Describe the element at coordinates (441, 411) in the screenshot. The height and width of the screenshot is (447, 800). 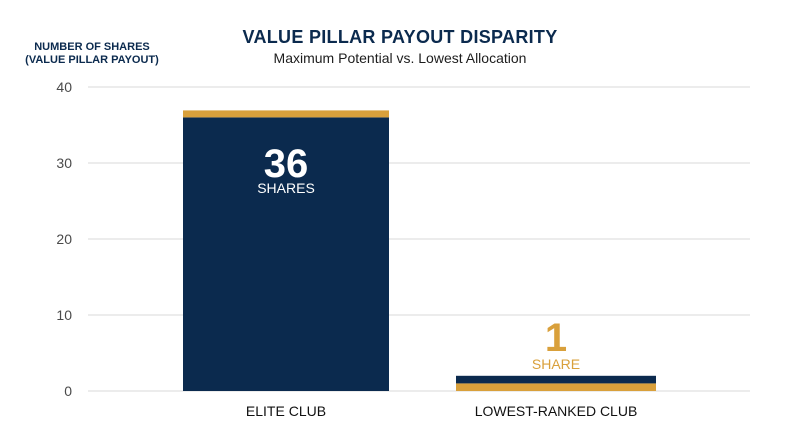
I see `x-axis-ticks: ELITE CLUB LOWEST-RANKED CLUB` at that location.